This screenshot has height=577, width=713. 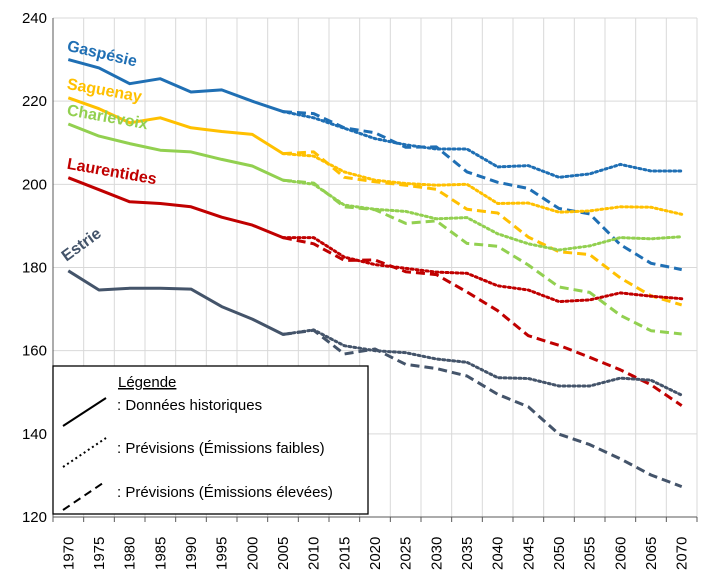 What do you see at coordinates (34, 18) in the screenshot?
I see `y-tick-label: 240` at bounding box center [34, 18].